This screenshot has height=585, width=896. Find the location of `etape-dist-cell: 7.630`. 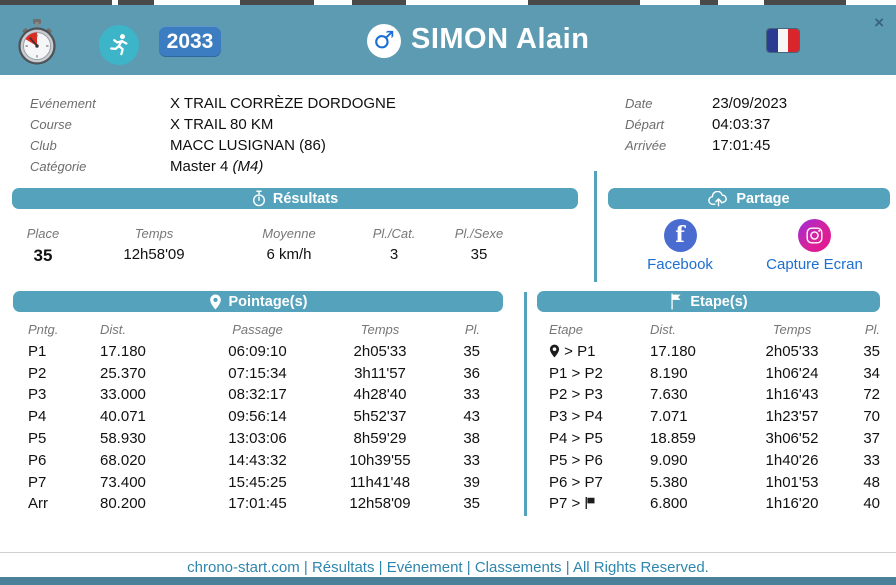

etape-dist-cell: 7.630 is located at coordinates (669, 395).